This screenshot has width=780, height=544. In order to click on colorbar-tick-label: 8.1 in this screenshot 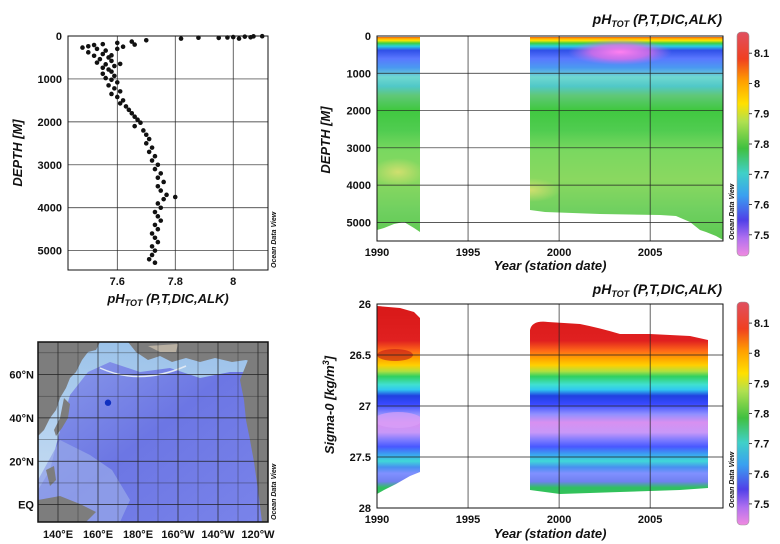, I will do `click(761, 324)`.